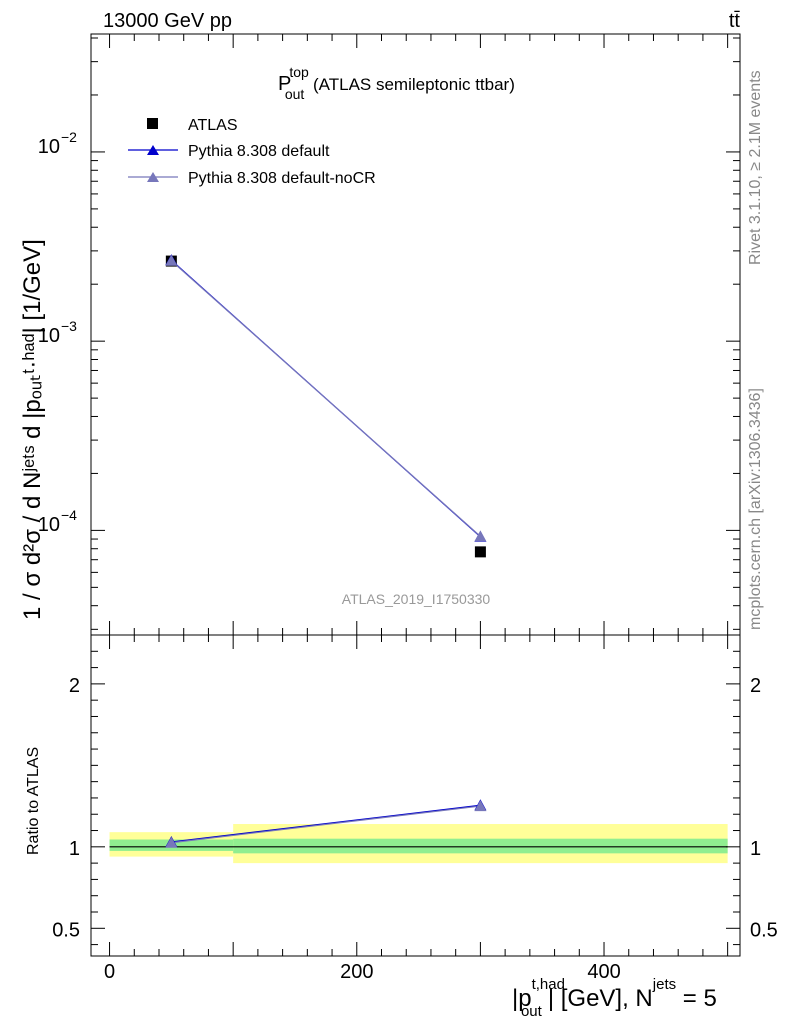 The image size is (786, 1024). What do you see at coordinates (755, 686) in the screenshot?
I see `ratio-ytick-label-right: 2` at bounding box center [755, 686].